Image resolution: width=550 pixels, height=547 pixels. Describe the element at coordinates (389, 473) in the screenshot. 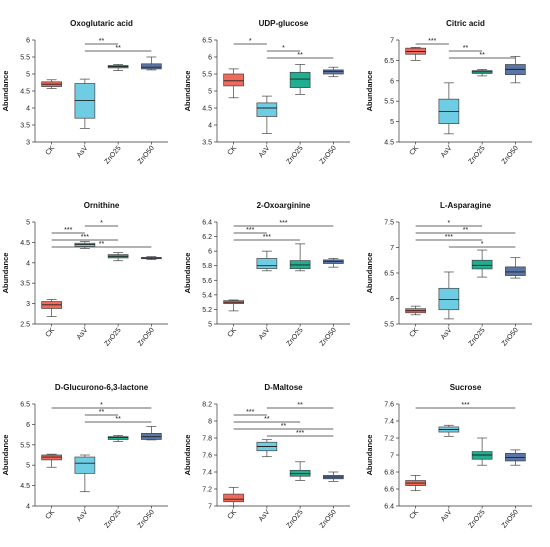

I see `y-tick-label: 6.8` at that location.